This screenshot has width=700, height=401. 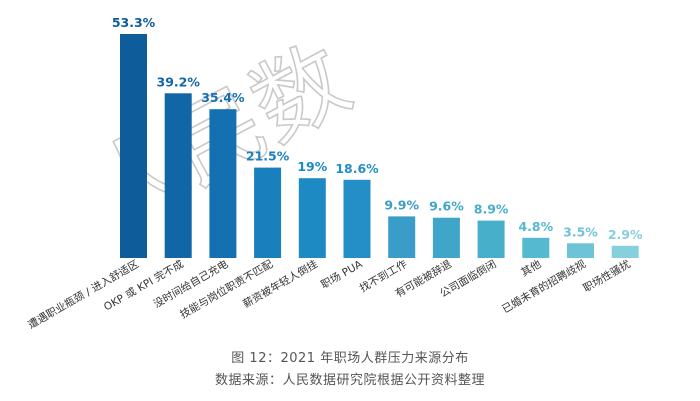 What do you see at coordinates (350, 358) in the screenshot?
I see `chart-caption: 图 12：2021 年职场人群压力来源分布` at bounding box center [350, 358].